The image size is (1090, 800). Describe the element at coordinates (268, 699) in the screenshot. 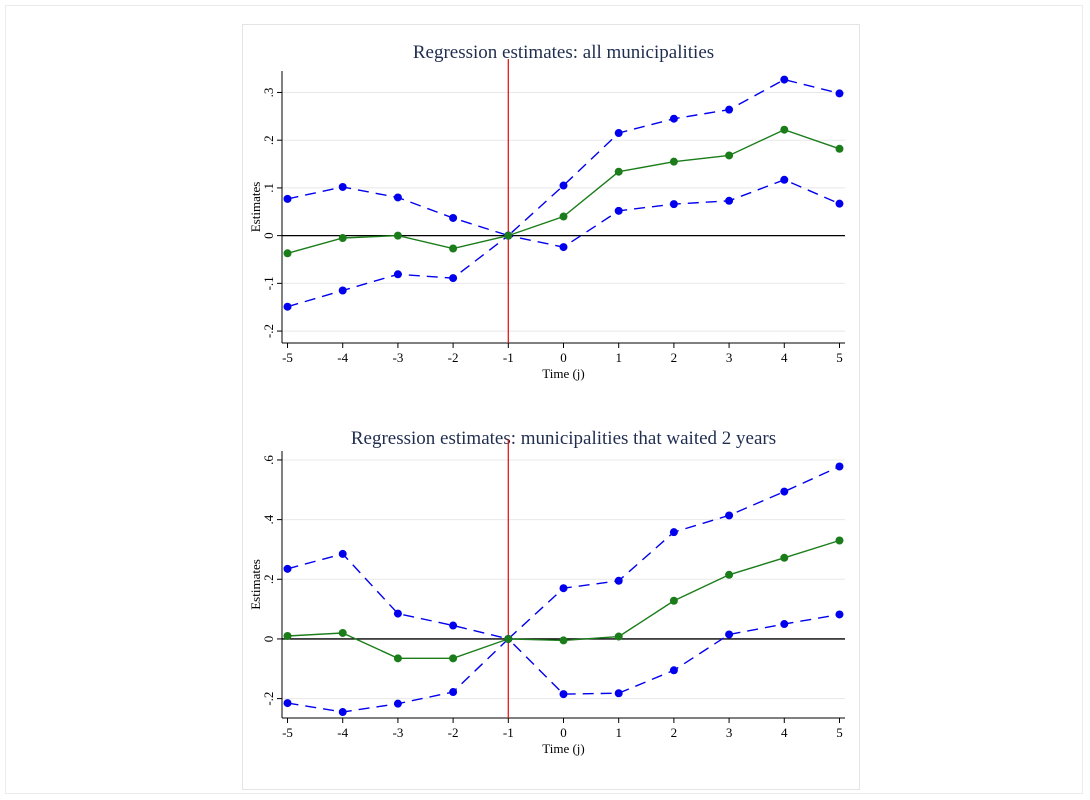

I see `y-tick-label: -.2` at that location.